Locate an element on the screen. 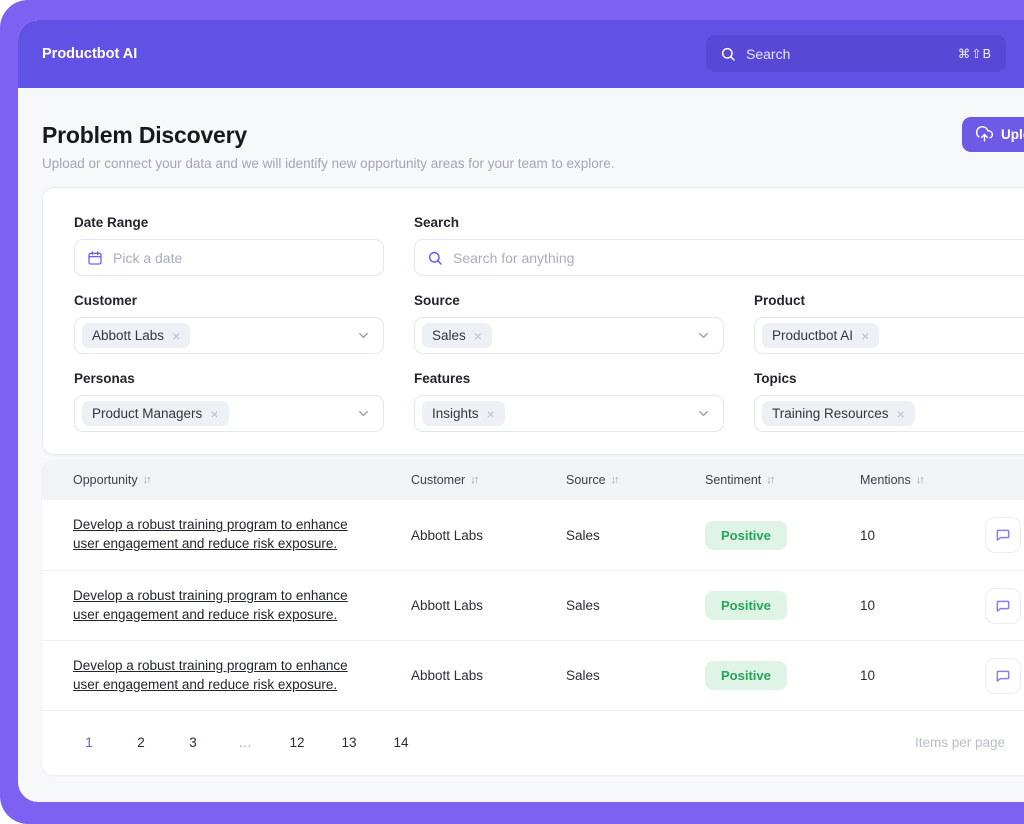  global-search-placeholder: Search is located at coordinates (768, 53).